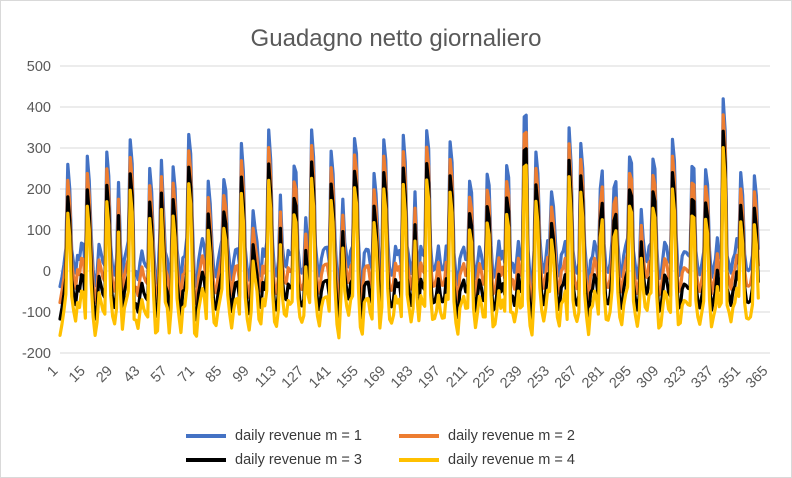 This screenshot has width=792, height=478. Describe the element at coordinates (159, 374) in the screenshot. I see `x-tick-label: 57` at that location.